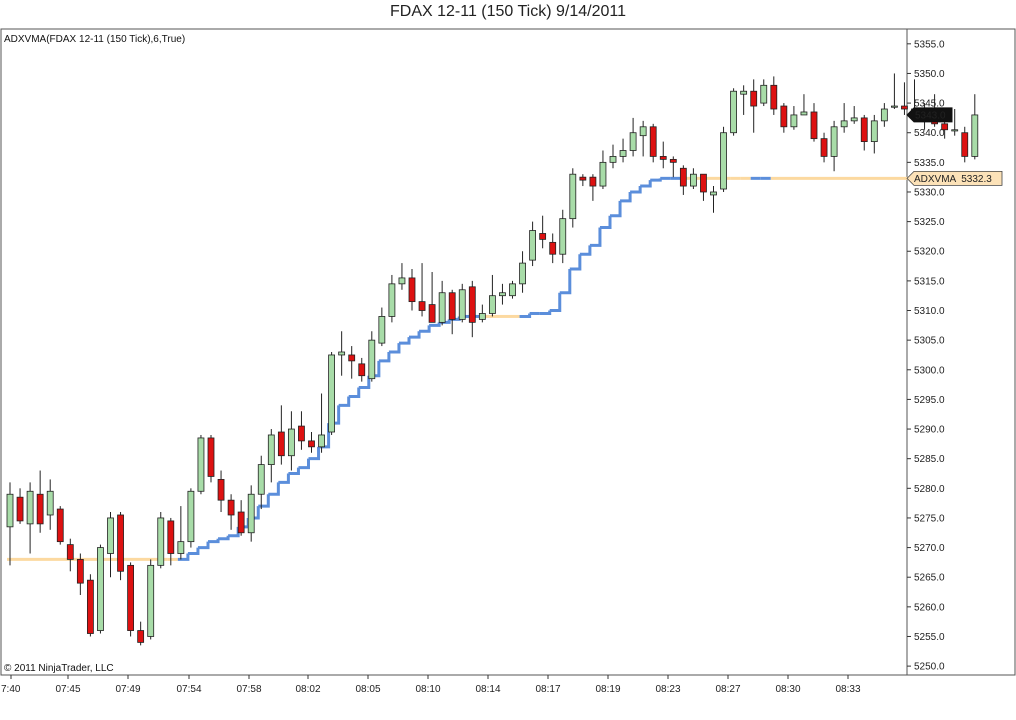 This screenshot has width=1016, height=720. What do you see at coordinates (929, 489) in the screenshot?
I see `y-tick-label: 5280.0` at bounding box center [929, 489].